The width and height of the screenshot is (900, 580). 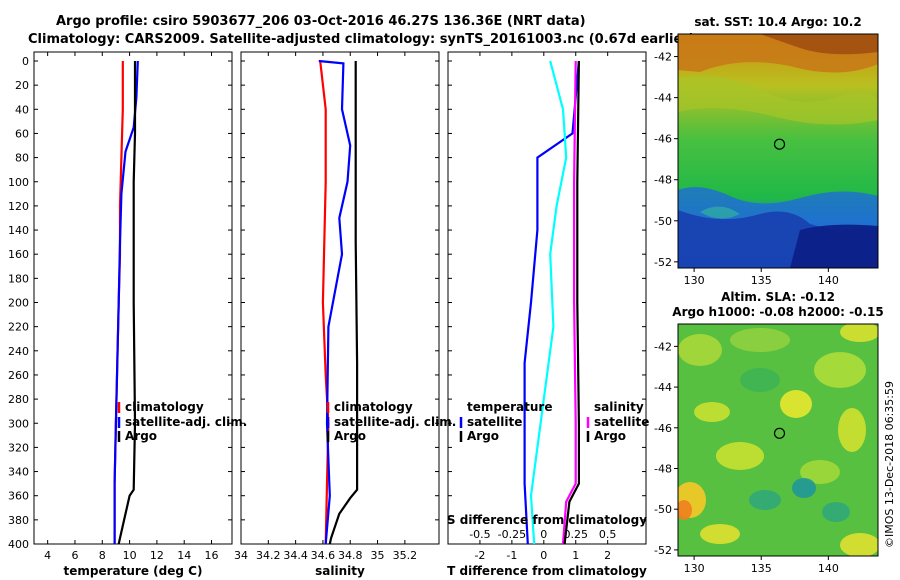 I want to click on sst-lon-ticks: 130 135 140, so click(x=761, y=277).